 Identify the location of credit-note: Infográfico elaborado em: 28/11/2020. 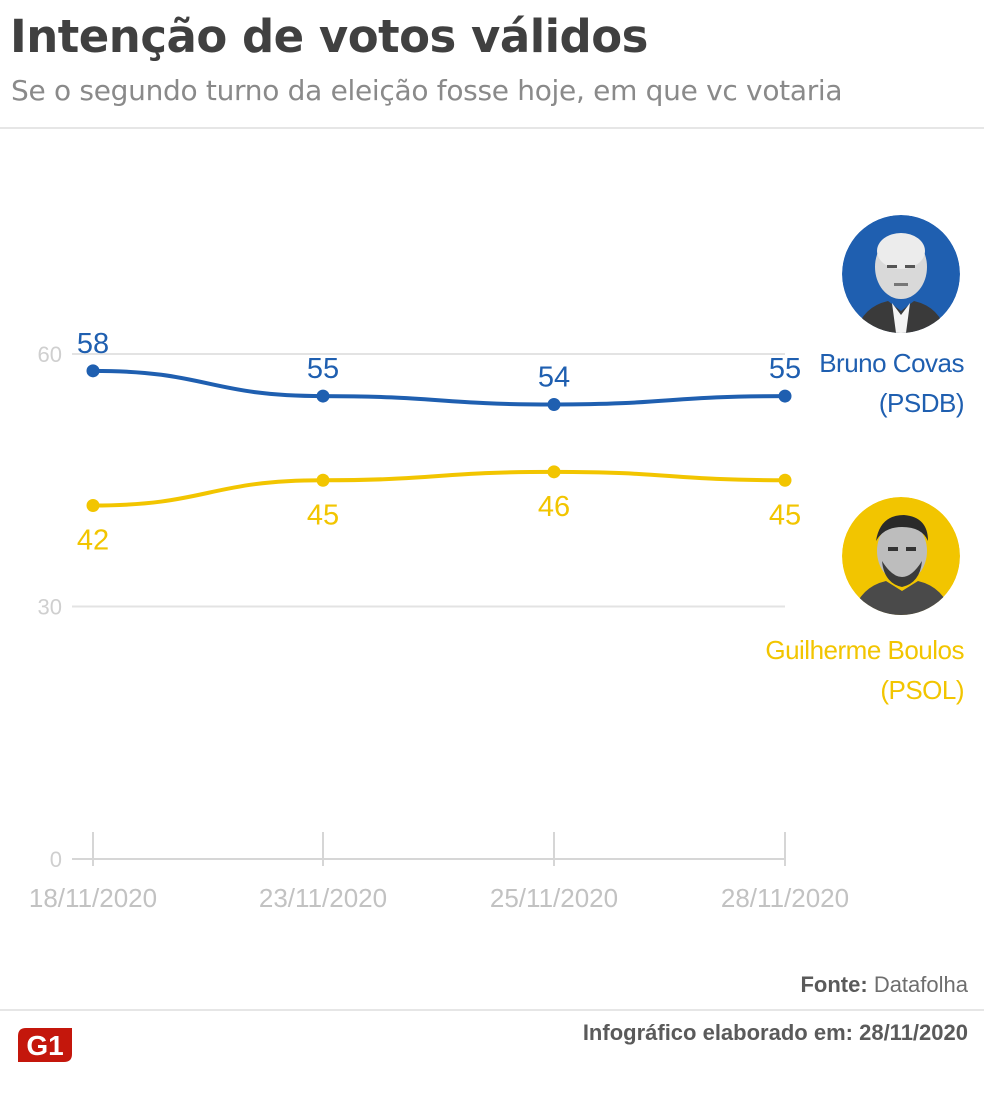
(775, 1033).